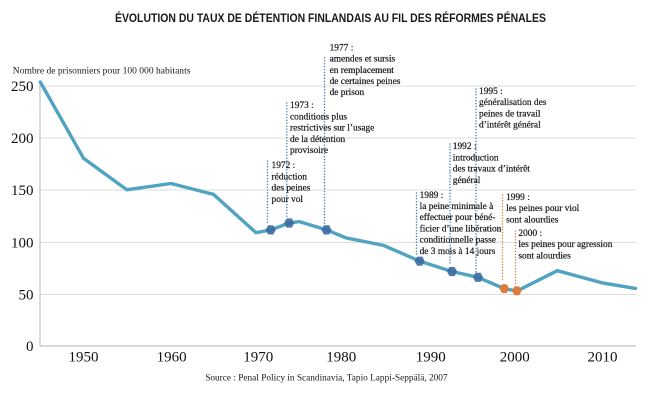 The image size is (661, 407). What do you see at coordinates (318, 140) in the screenshot?
I see `svg-text: de la détention` at bounding box center [318, 140].